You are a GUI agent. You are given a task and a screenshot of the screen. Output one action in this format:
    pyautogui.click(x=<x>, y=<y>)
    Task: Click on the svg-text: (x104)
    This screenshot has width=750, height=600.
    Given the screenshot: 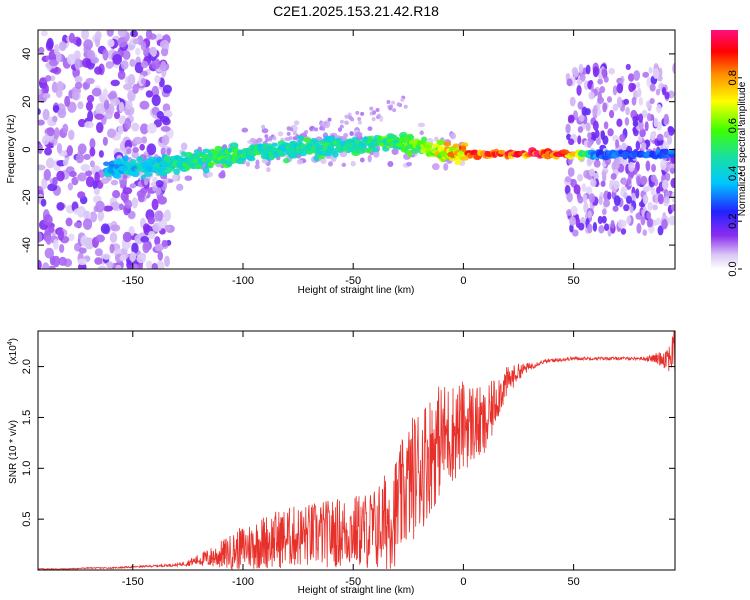 What is the action you would take?
    pyautogui.click(x=13, y=351)
    